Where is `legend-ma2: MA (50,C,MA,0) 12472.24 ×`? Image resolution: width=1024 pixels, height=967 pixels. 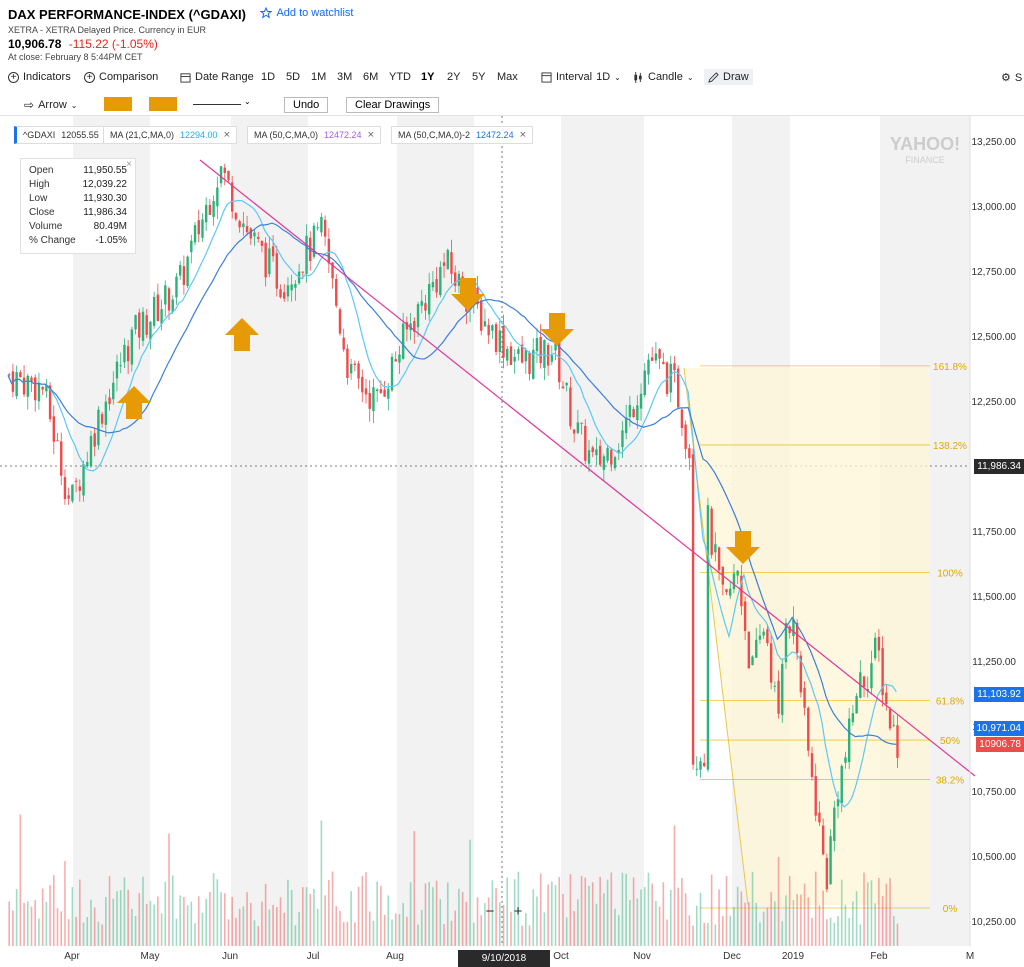
legend-ma2: MA (50,C,MA,0) 12472.24 × is located at coordinates (314, 135).